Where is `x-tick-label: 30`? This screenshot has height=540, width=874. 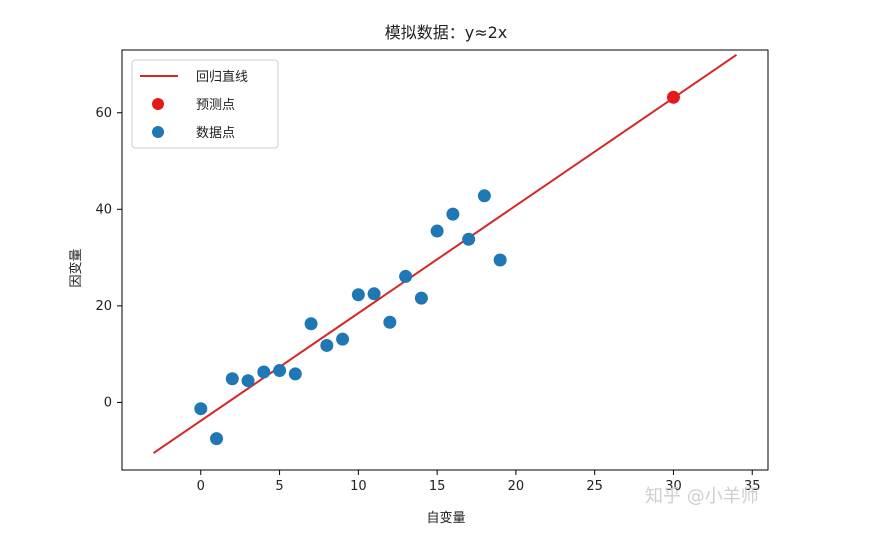
x-tick-label: 30 is located at coordinates (673, 486).